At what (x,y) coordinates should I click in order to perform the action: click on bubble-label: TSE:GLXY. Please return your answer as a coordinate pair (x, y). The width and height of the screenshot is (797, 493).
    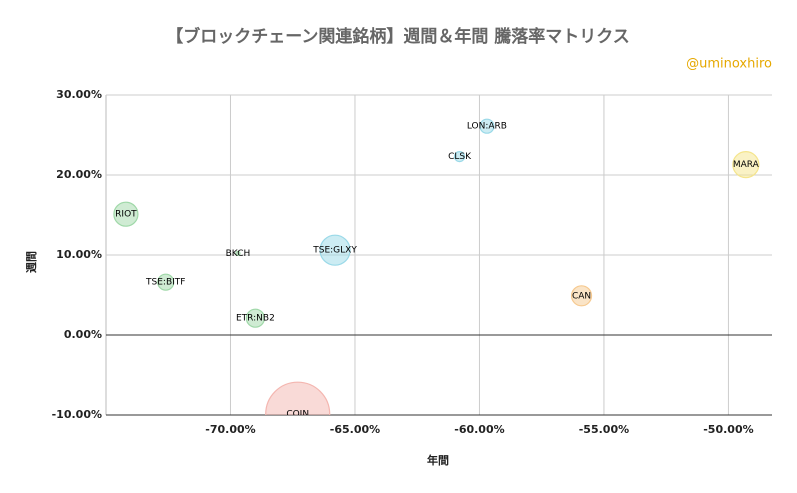
    Looking at the image, I should click on (334, 251).